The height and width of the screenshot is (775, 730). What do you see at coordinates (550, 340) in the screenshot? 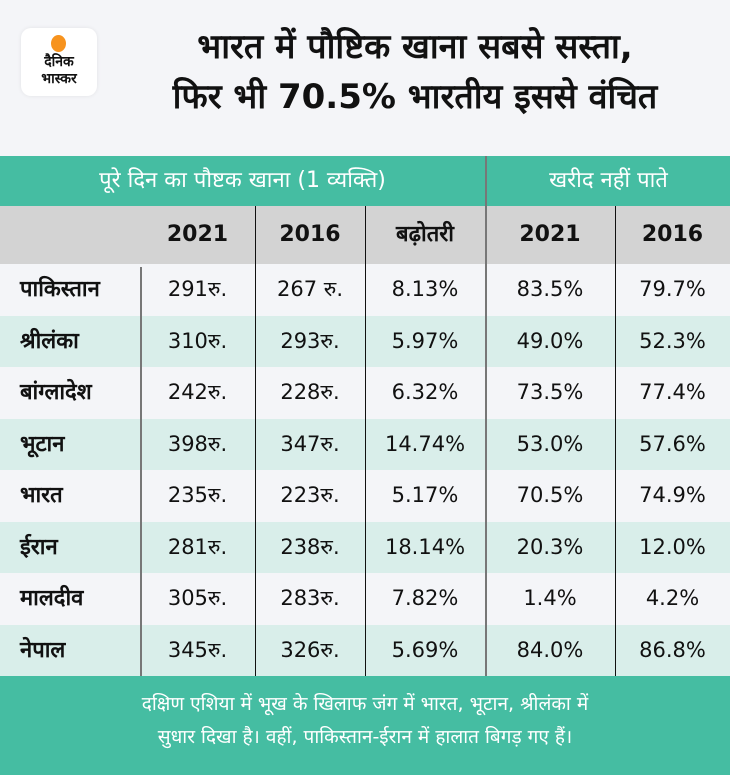
I see `cannot-afford-2021-cell: 49.0%` at bounding box center [550, 340].